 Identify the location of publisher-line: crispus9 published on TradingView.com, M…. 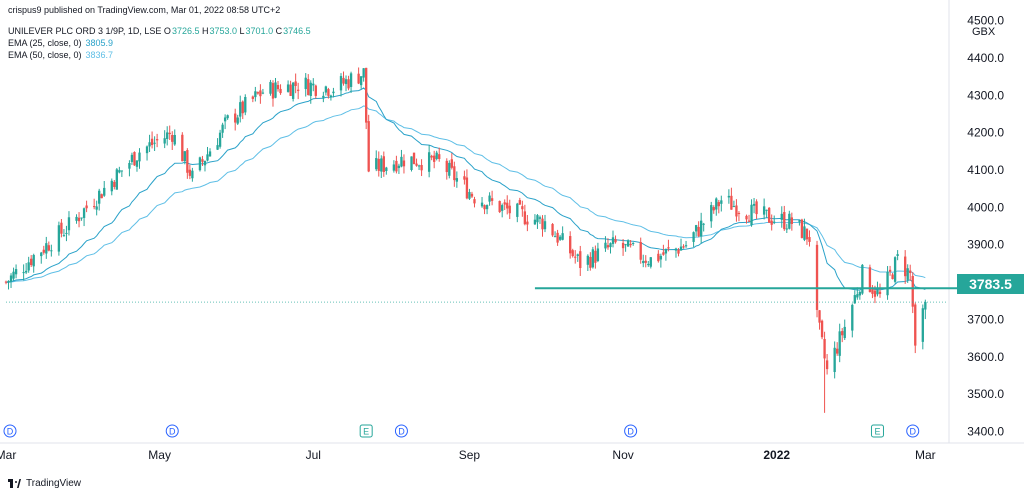
(144, 10).